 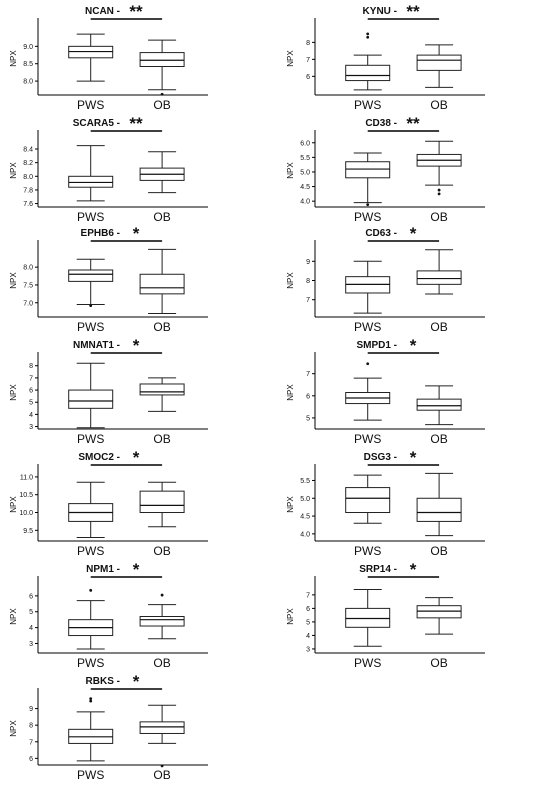 I want to click on chart-panel: CD63 - * NPX 7 8 9 PWS OB, so click(x=385, y=279).